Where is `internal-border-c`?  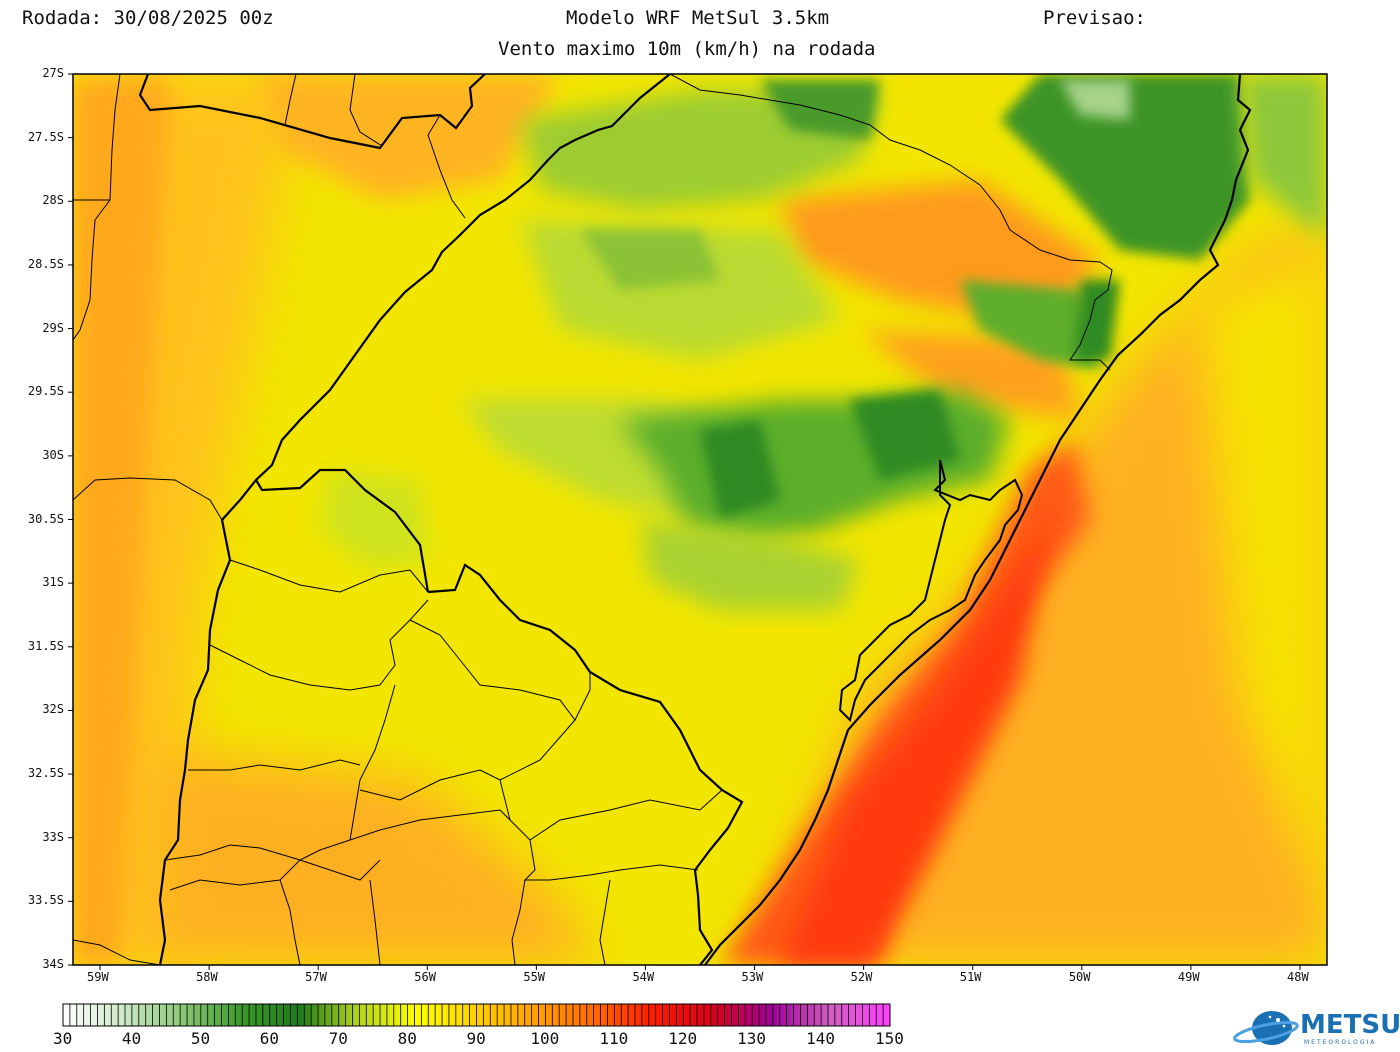
internal-border-c is located at coordinates (446, 166).